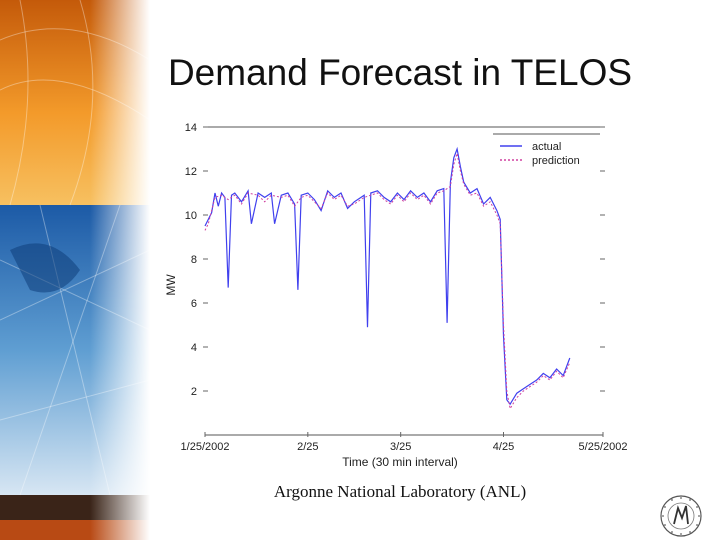 Image resolution: width=720 pixels, height=540 pixels. Describe the element at coordinates (603, 447) in the screenshot. I see `x-tick-label: 5/25/2002` at that location.